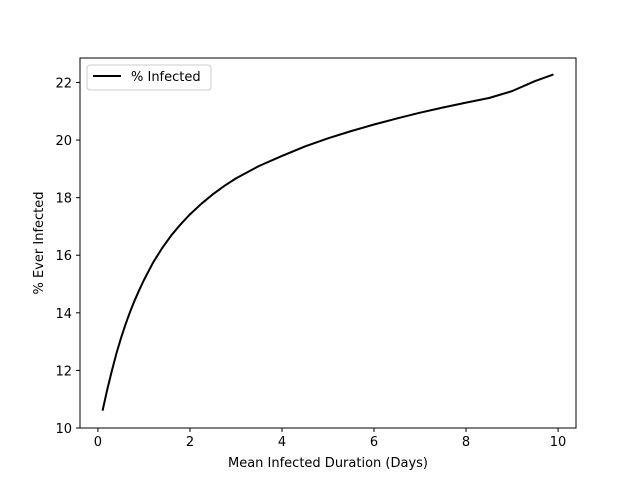  Describe the element at coordinates (166, 77) in the screenshot. I see `legend-label: % Infected` at that location.